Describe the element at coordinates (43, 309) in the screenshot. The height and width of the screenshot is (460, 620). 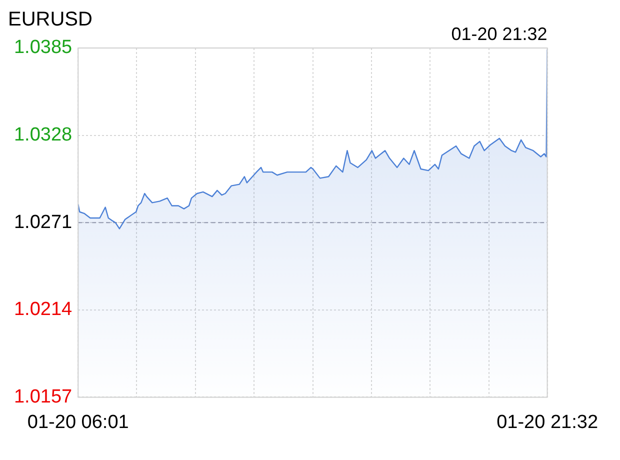
I see `y-tick-label: 1.0214` at that location.